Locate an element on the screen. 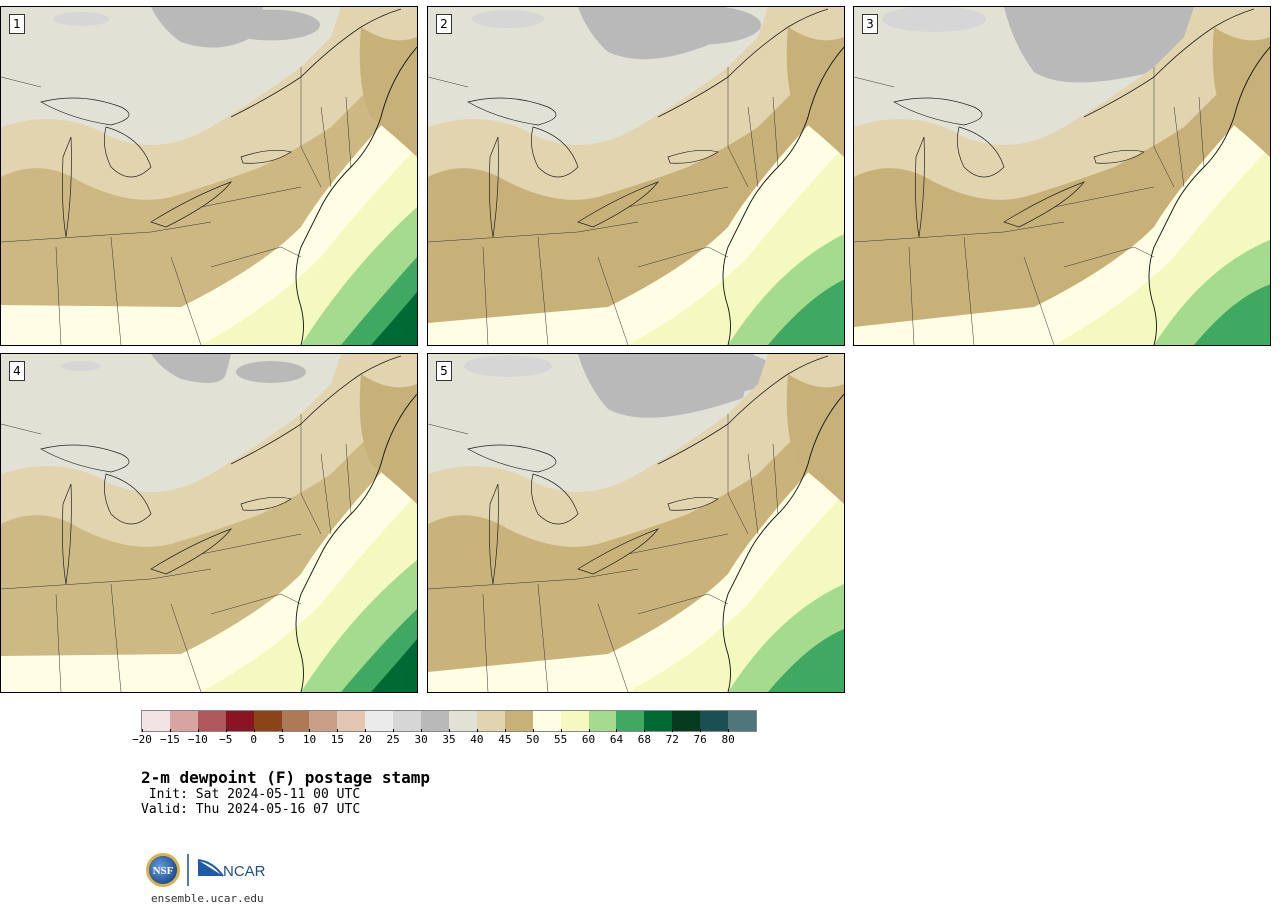 The image size is (1280, 910). map-panel-2: 2 is located at coordinates (636, 176).